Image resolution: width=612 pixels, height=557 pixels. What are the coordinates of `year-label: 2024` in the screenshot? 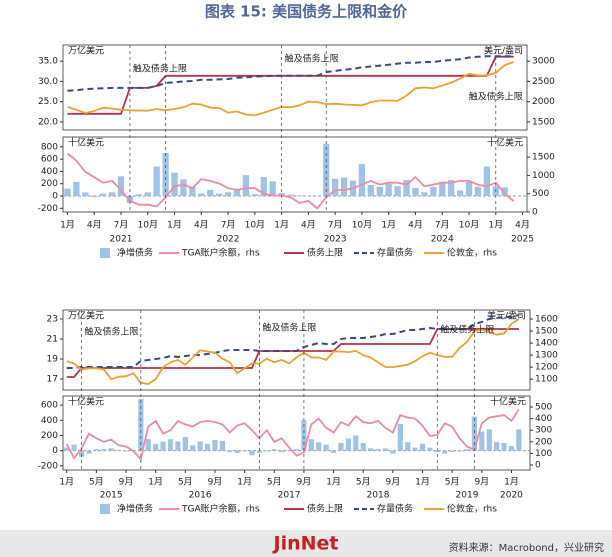 It's located at (442, 240).